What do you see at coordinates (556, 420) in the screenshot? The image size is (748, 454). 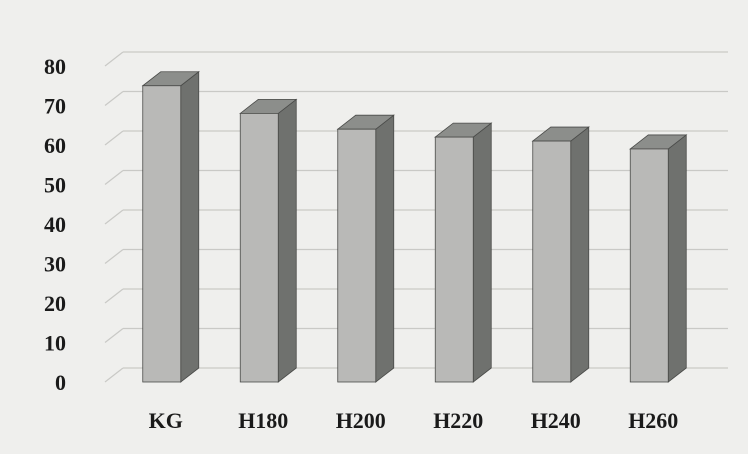 I see `x-category-label: H240` at bounding box center [556, 420].